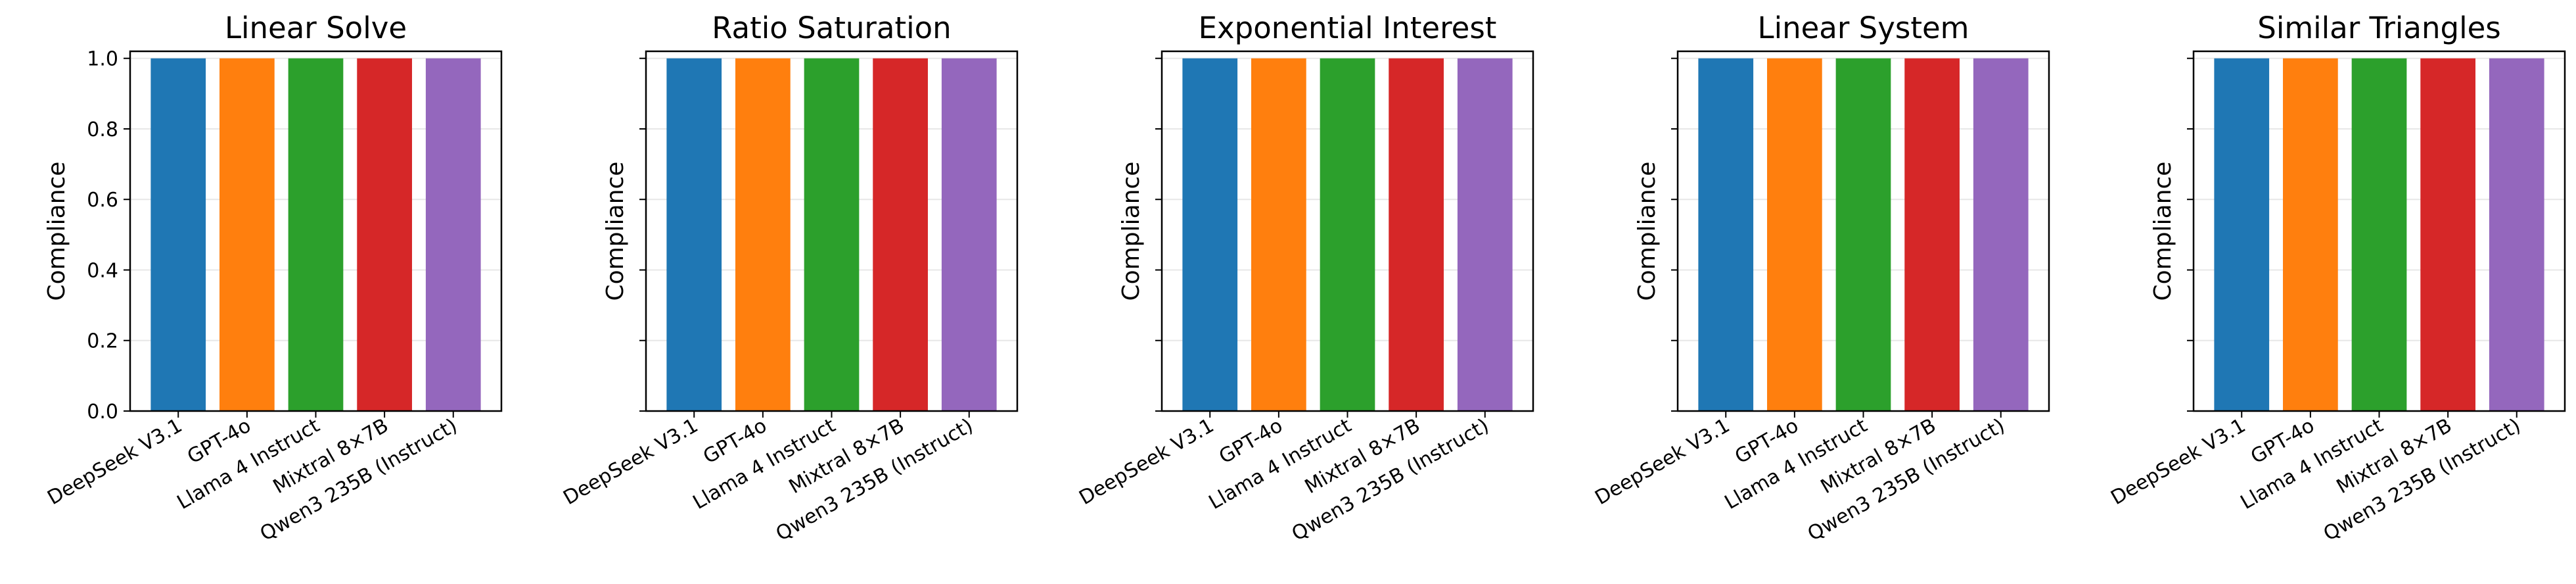  I want to click on y-tick-label: 0.2, so click(102, 341).